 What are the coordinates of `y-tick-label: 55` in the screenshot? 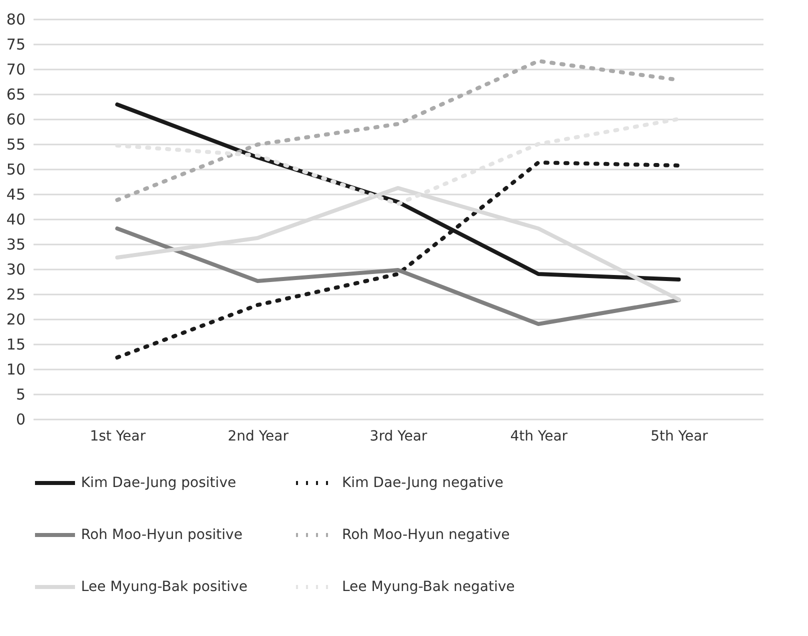 It's located at (16, 145).